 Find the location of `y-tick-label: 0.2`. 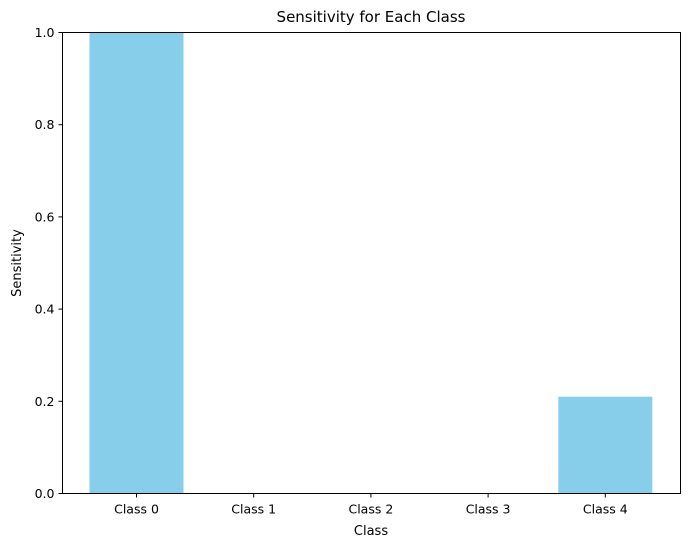

y-tick-label: 0.2 is located at coordinates (45, 401).